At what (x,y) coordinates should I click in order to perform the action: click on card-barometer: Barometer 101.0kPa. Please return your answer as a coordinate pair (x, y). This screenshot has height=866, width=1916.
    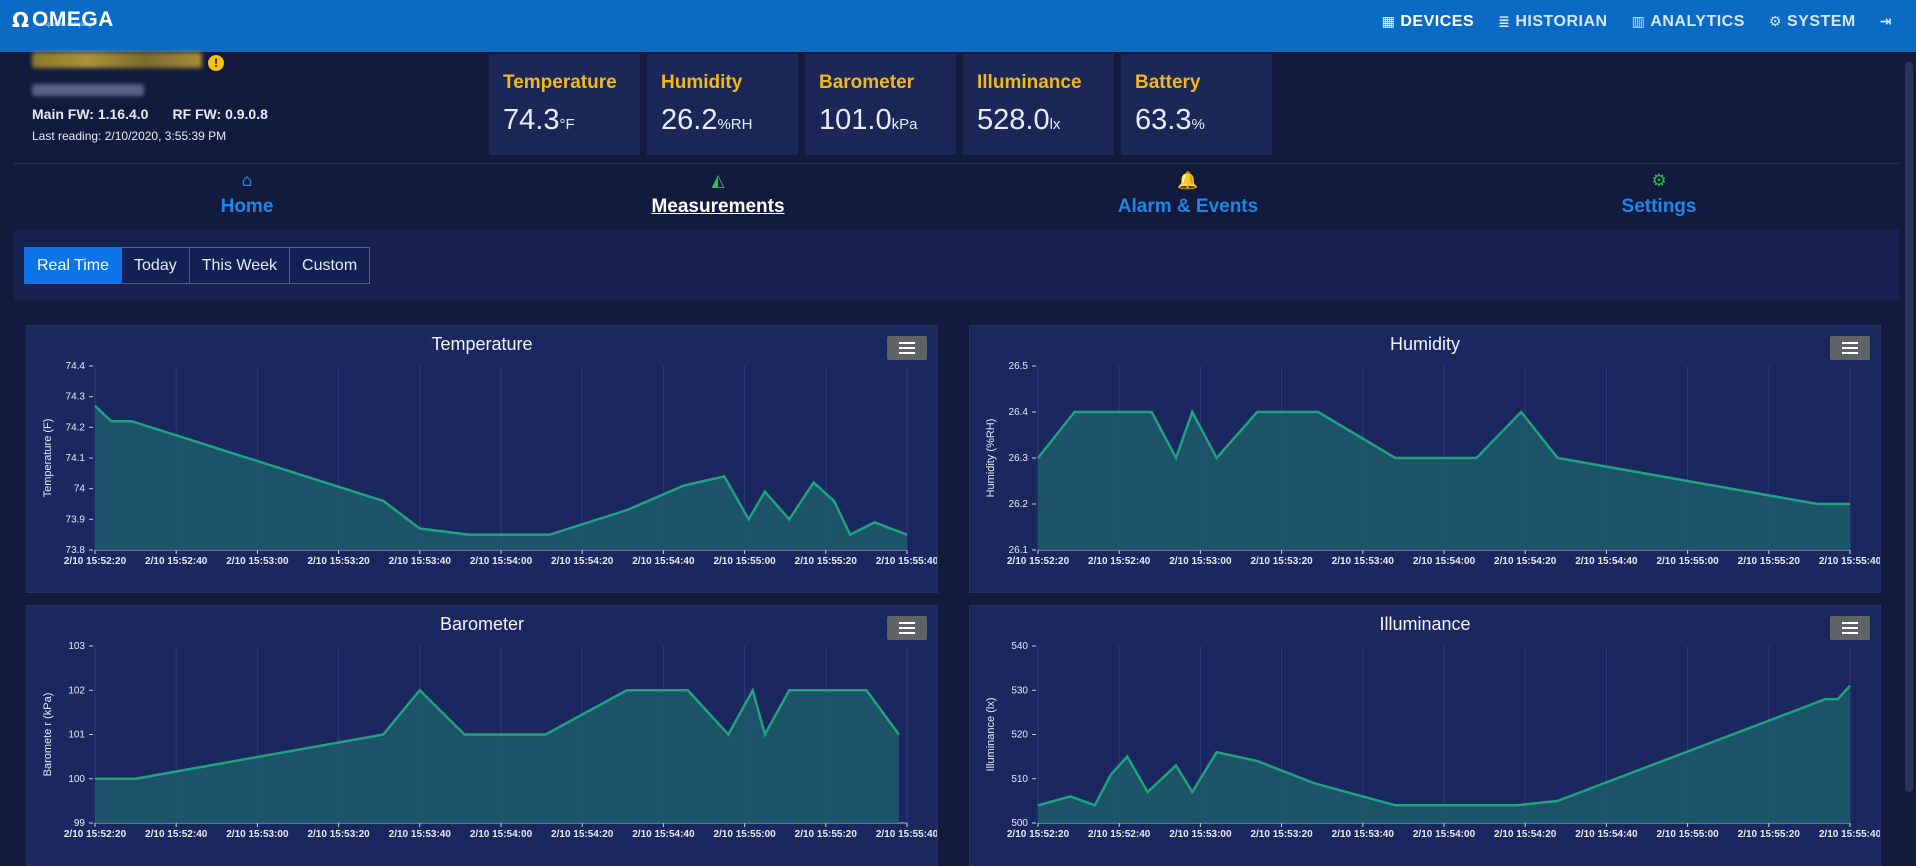
    Looking at the image, I should click on (880, 104).